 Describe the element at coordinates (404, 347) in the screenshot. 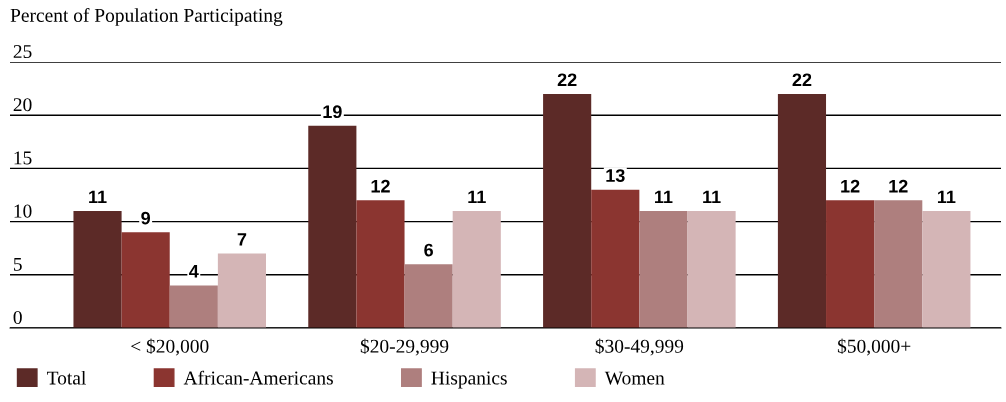

I see `x-tick-label: $20-29,999` at that location.